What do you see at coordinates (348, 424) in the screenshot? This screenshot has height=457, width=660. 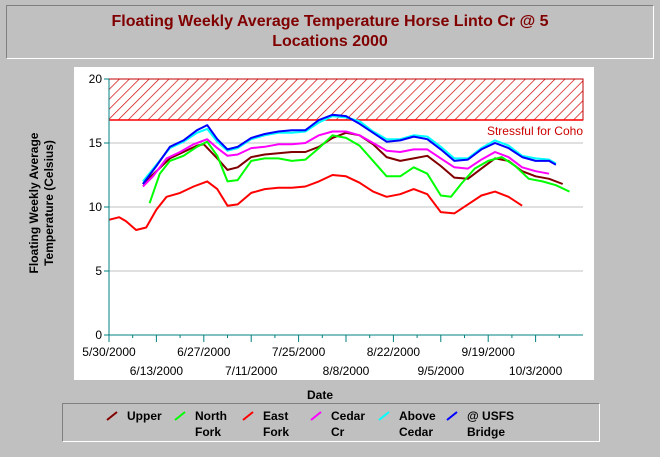 I see `legend-label-cedar-cr: Cedar Cr` at bounding box center [348, 424].